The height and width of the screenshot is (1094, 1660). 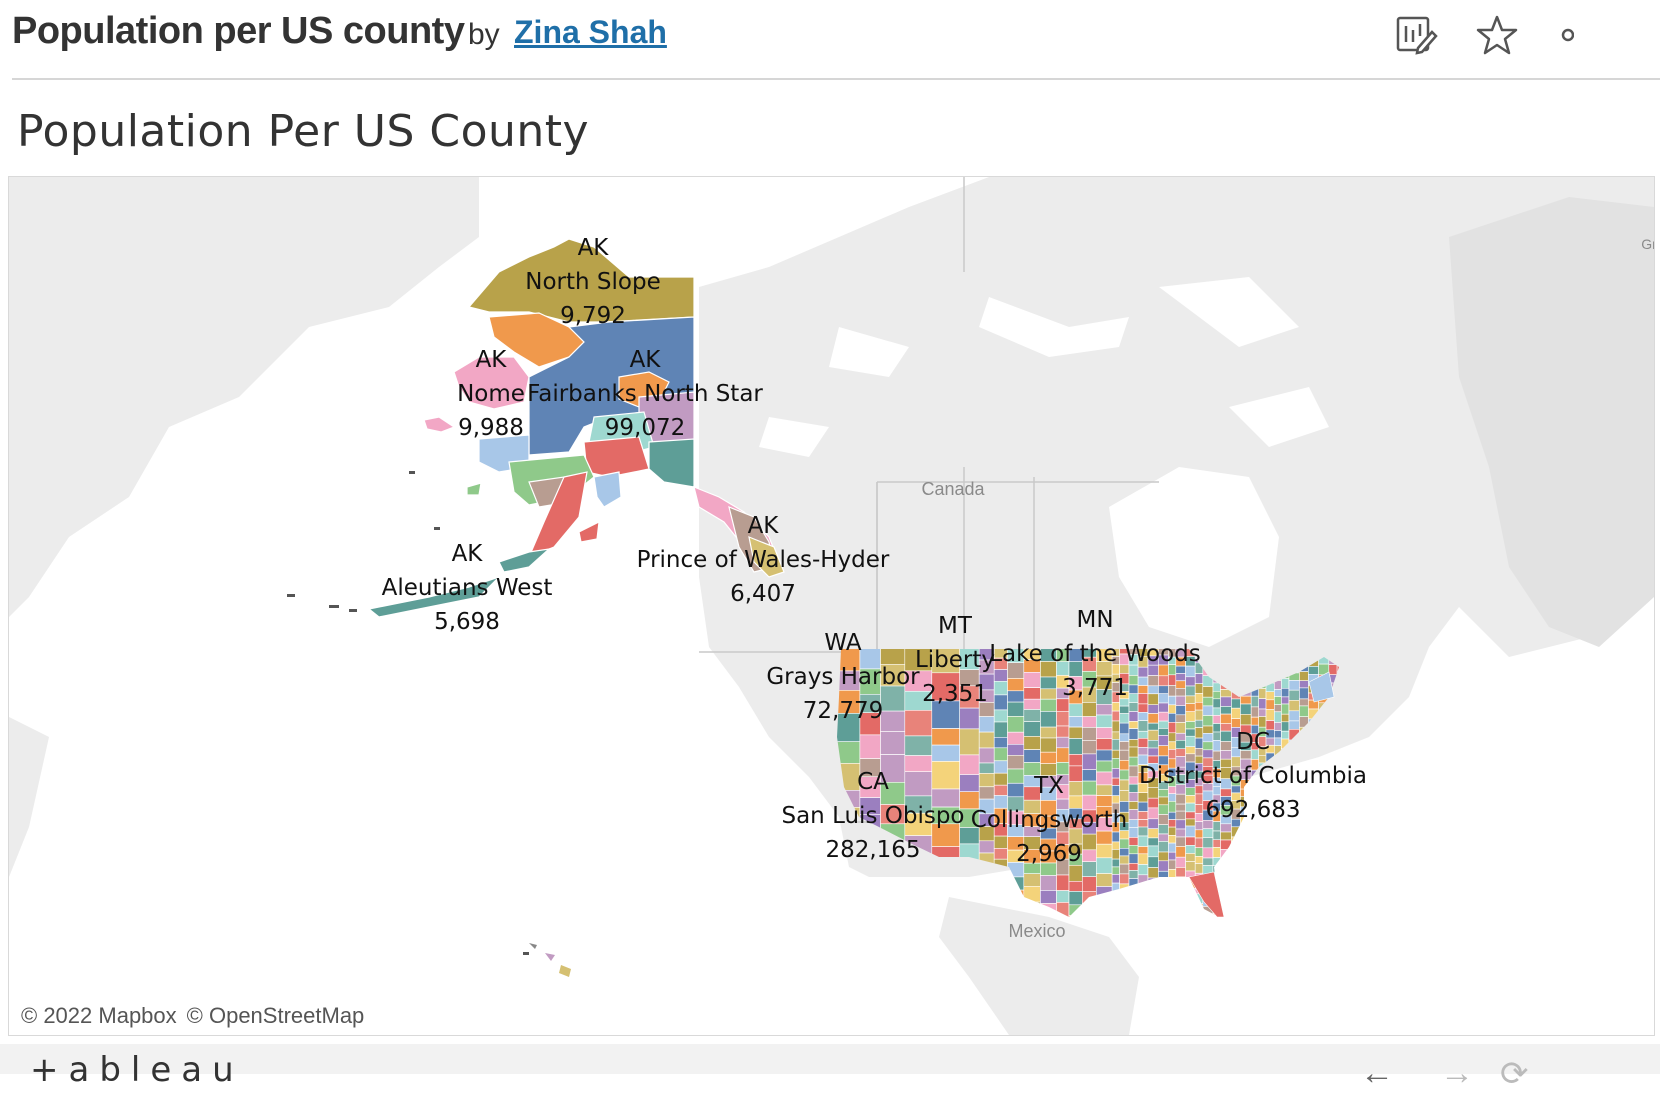 I want to click on more-icon, so click(x=1564, y=35).